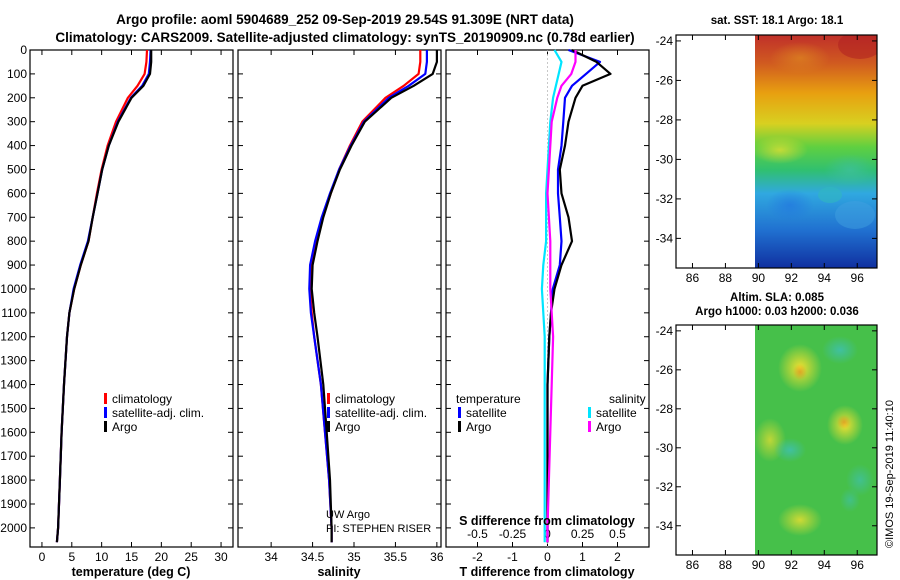 This screenshot has height=580, width=900. What do you see at coordinates (546, 572) in the screenshot?
I see `t-difference-axis-label: T difference from climatology` at bounding box center [546, 572].